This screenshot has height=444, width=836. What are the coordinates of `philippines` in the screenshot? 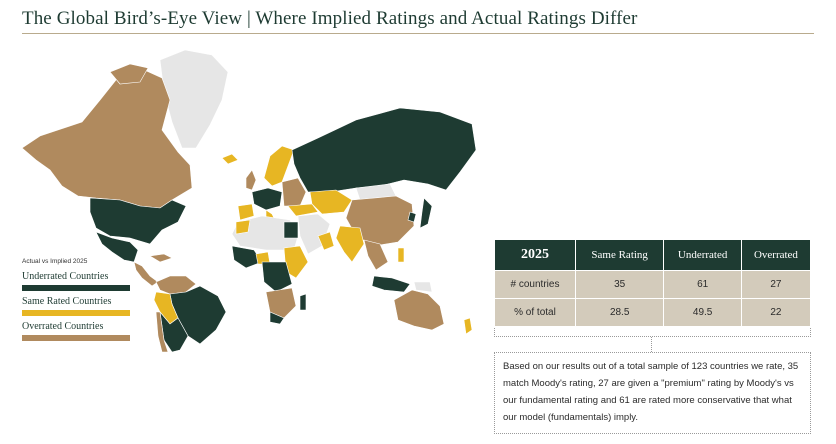 It's located at (401, 255).